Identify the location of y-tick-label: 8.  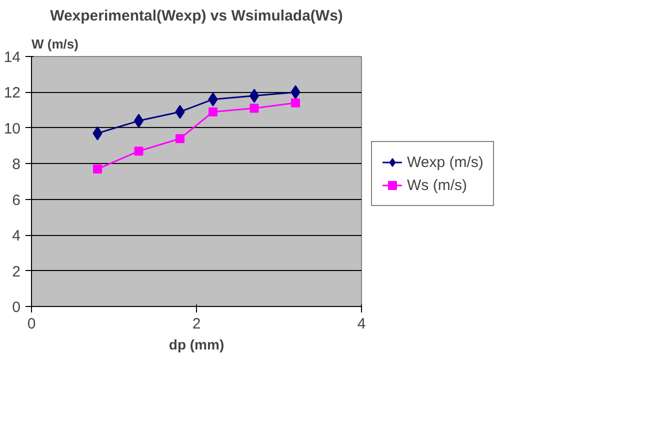
(16, 165).